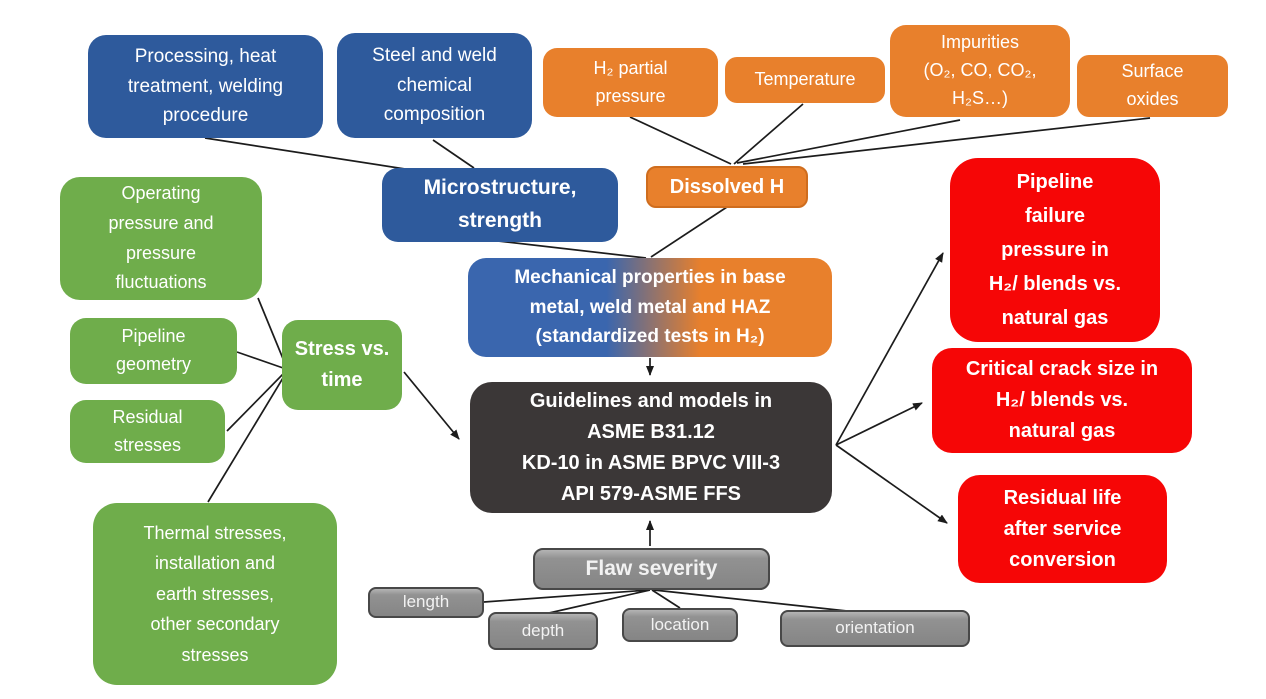 This screenshot has width=1266, height=699. Describe the element at coordinates (572, 249) in the screenshot. I see `edge-microstructure-to-mechanical` at that location.